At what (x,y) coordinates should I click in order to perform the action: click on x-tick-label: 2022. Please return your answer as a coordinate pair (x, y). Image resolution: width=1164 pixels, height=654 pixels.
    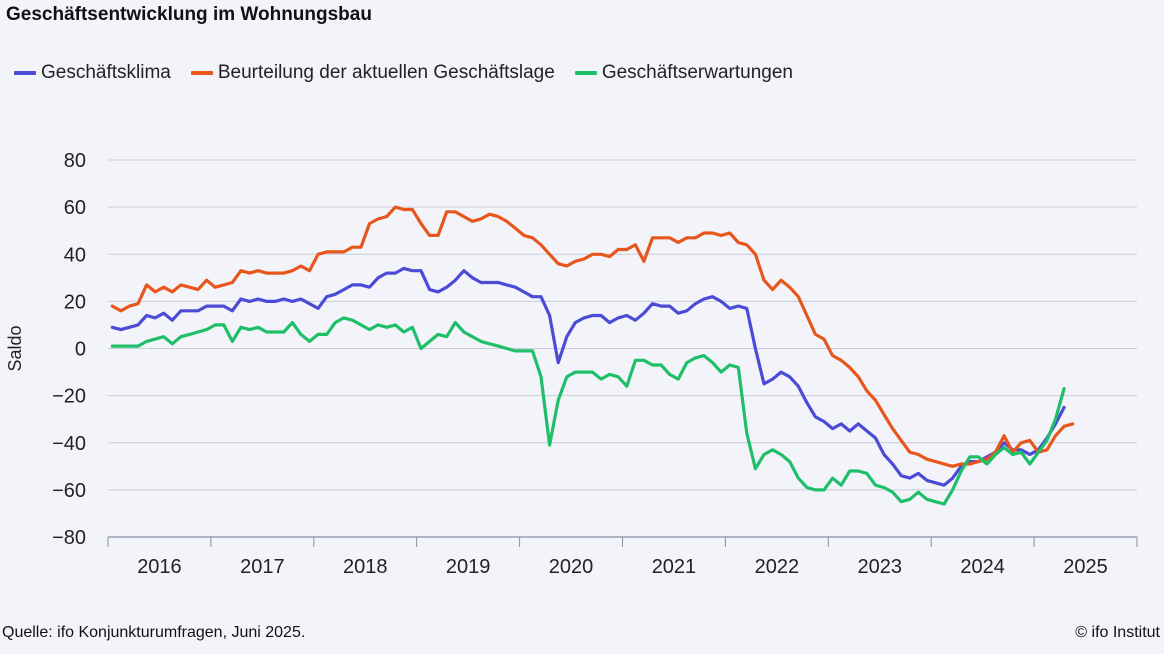
    Looking at the image, I should click on (777, 567).